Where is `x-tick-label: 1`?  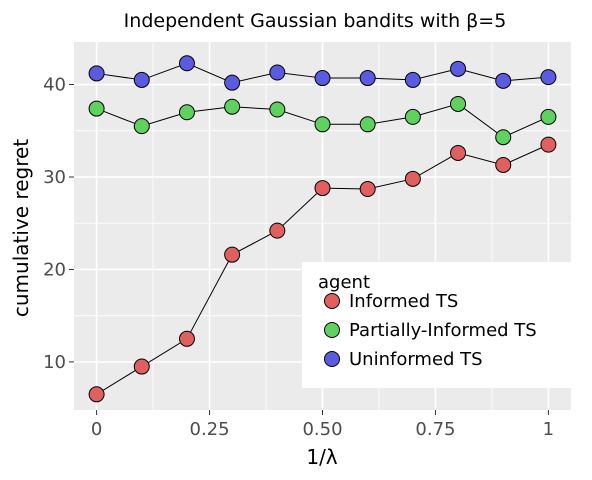 x-tick-label: 1 is located at coordinates (548, 429).